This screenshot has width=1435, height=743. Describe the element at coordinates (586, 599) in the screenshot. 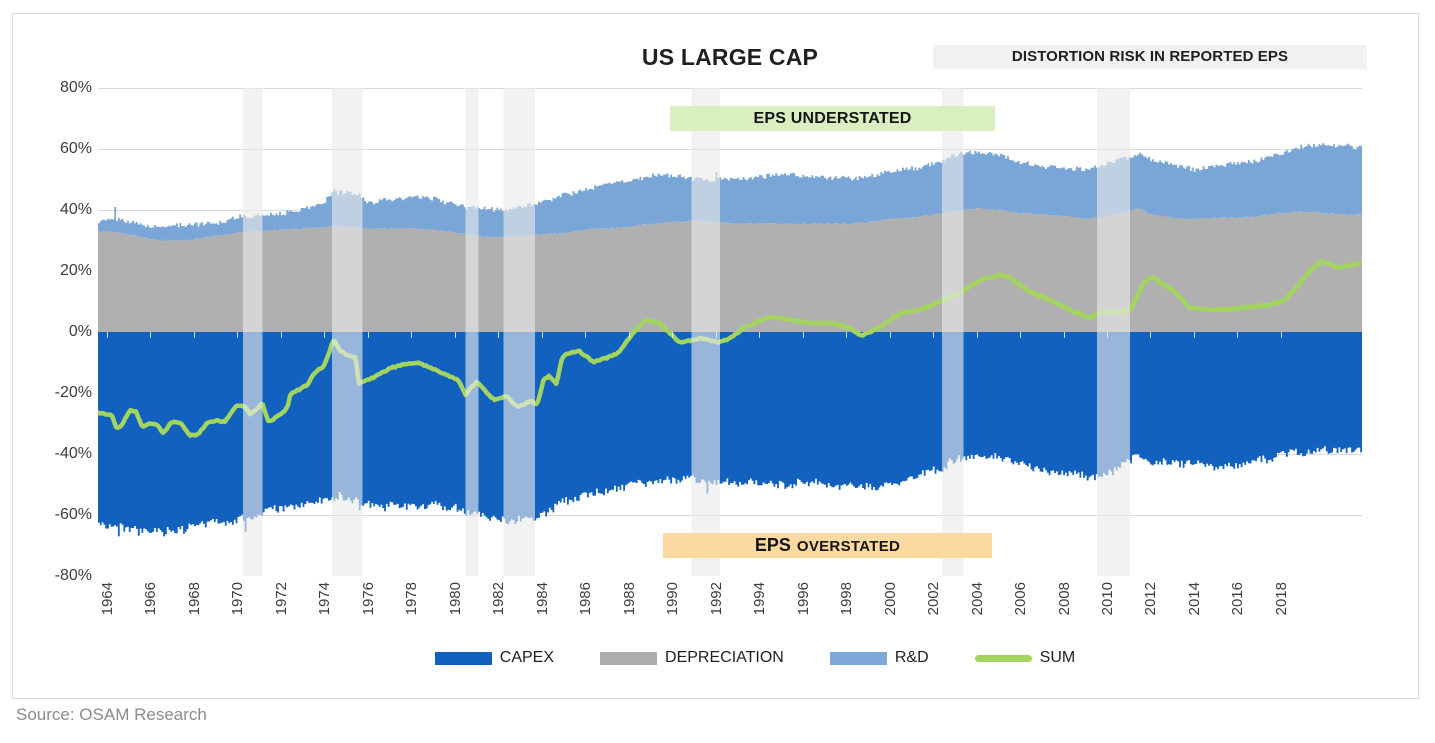

I see `x-axis-label: 1986` at that location.